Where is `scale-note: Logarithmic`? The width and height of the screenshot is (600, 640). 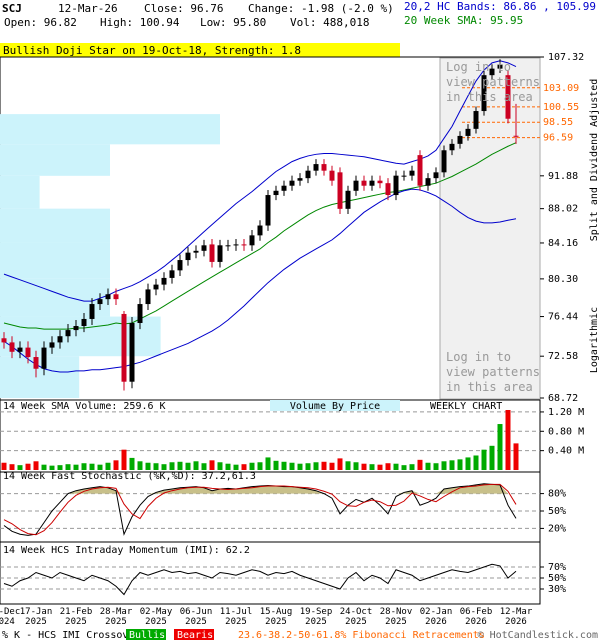 scale-note: Logarithmic is located at coordinates (594, 340).